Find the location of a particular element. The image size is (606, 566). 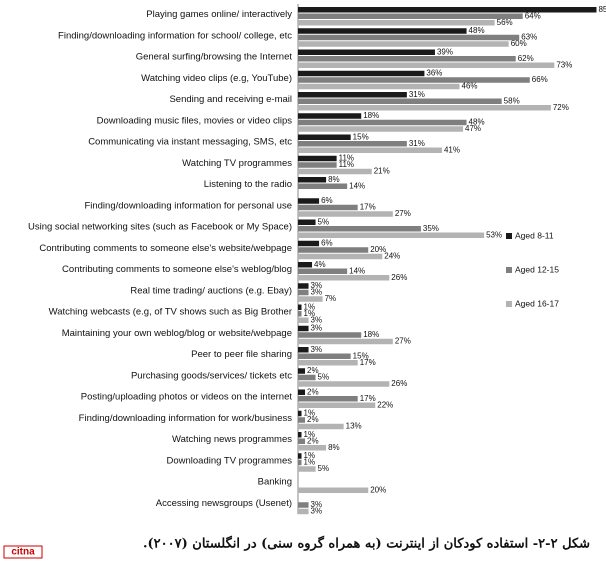

value-label: 66% is located at coordinates (540, 79).